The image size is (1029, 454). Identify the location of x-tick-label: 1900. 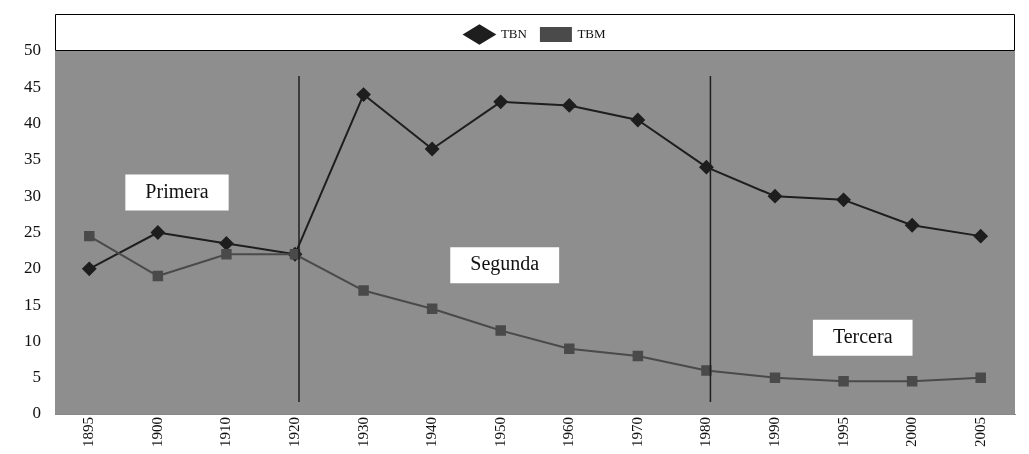
(156, 432).